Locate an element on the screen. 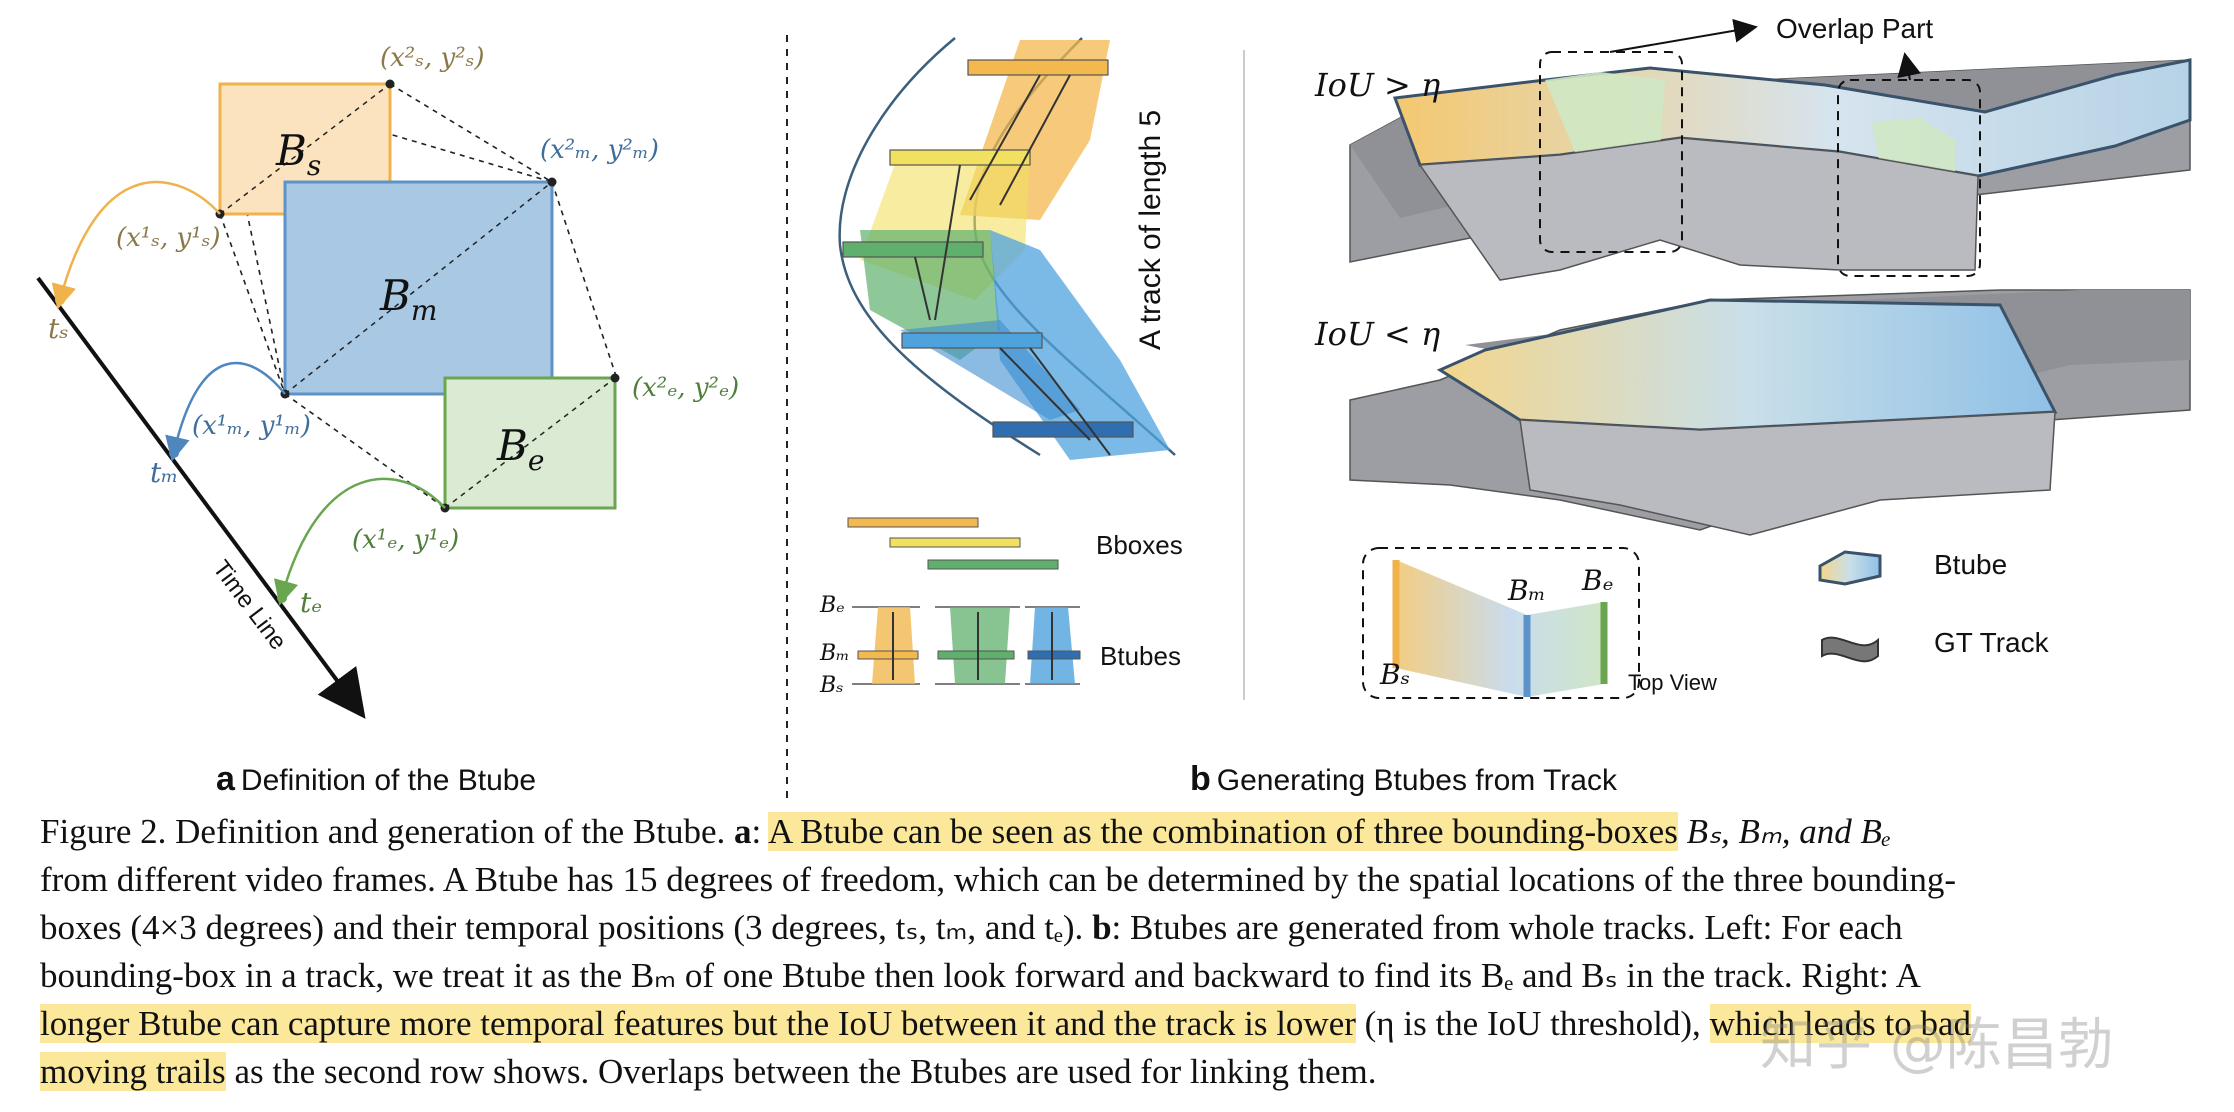  watermark: 知乎 @陈昌勃 is located at coordinates (1937, 1045).